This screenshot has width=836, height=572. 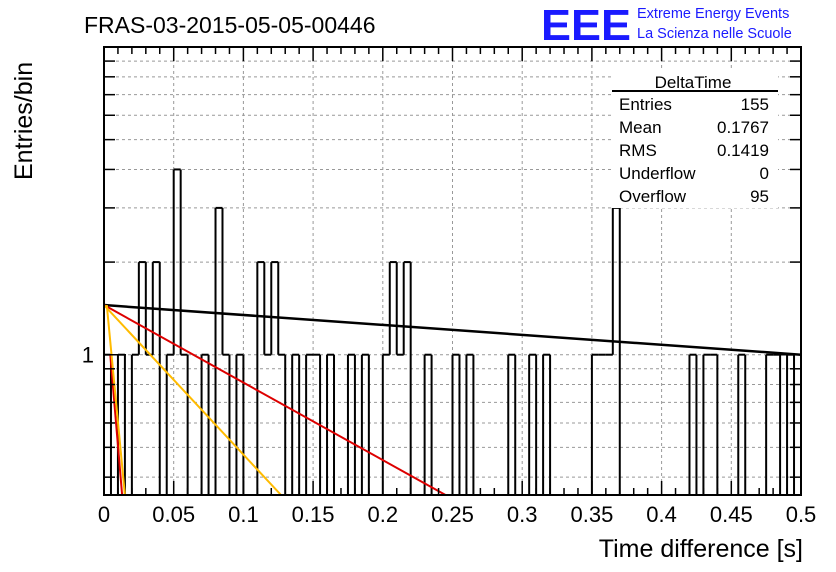 What do you see at coordinates (24, 121) in the screenshot?
I see `y-axis-label: Entries/bin` at bounding box center [24, 121].